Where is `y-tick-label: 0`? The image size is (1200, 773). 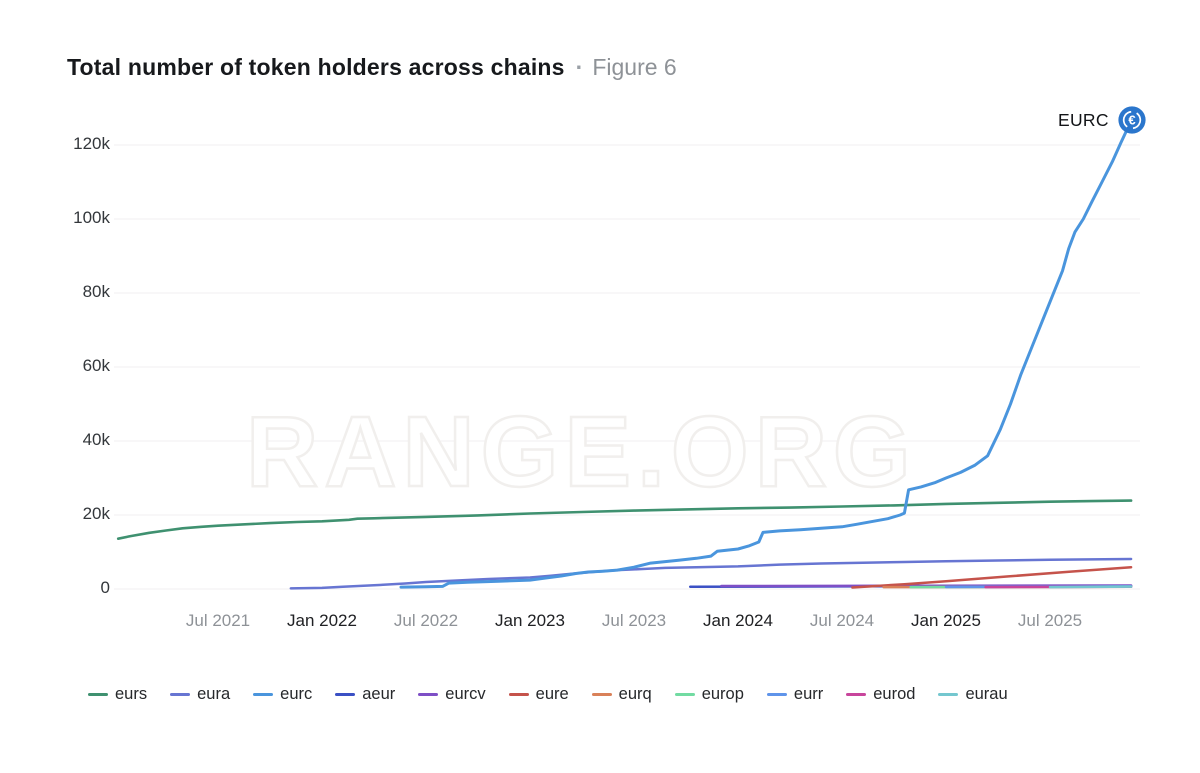
y-tick-label: 0 is located at coordinates (105, 587).